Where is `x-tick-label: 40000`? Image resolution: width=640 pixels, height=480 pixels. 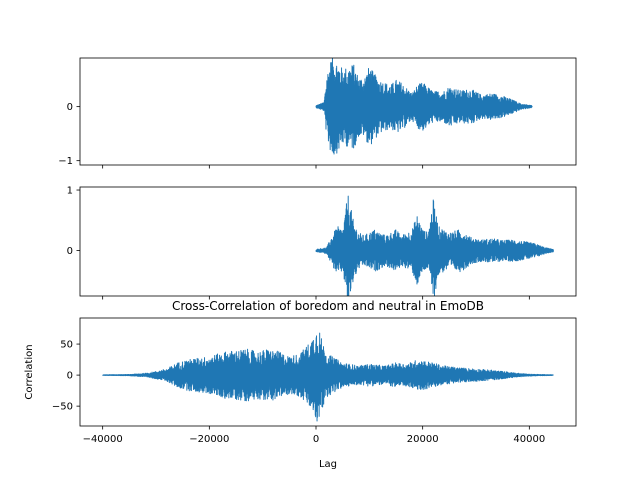
x-tick-label: 40000 is located at coordinates (529, 439).